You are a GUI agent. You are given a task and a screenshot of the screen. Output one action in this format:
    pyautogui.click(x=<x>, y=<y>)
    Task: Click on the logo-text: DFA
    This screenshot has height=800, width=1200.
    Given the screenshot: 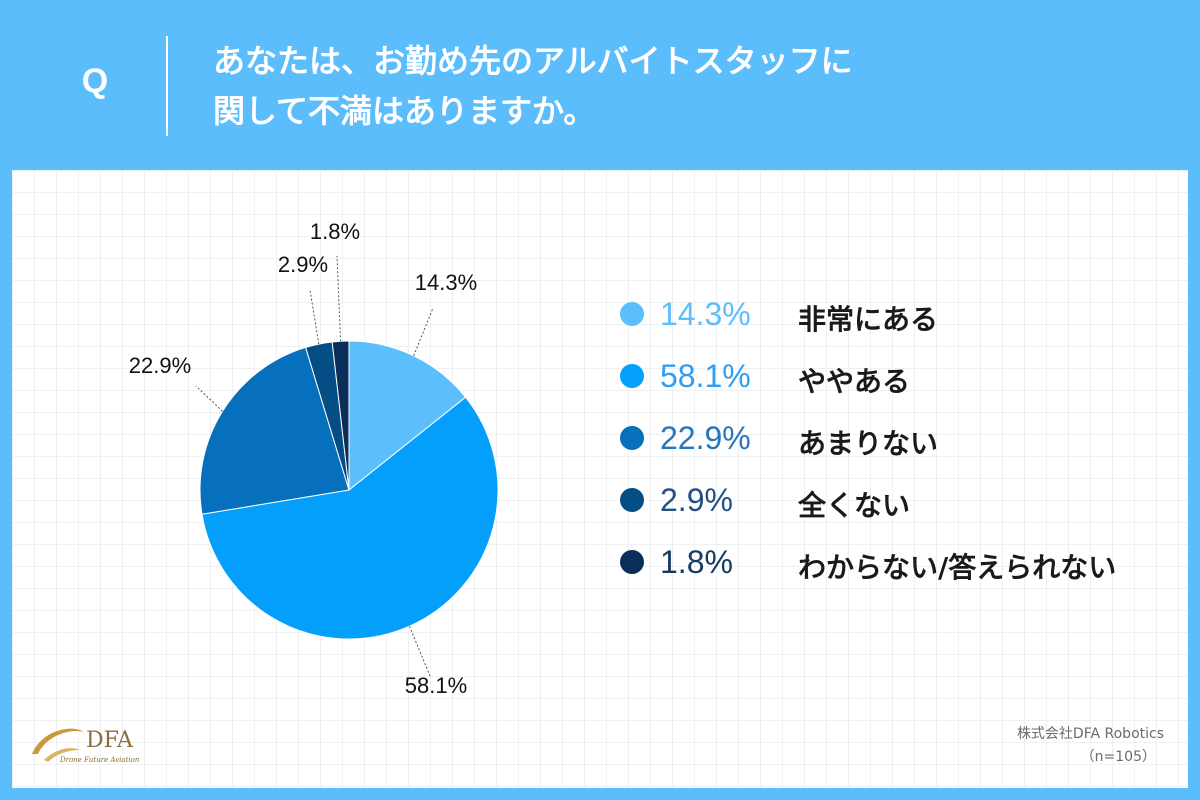 What is the action you would take?
    pyautogui.click(x=109, y=740)
    